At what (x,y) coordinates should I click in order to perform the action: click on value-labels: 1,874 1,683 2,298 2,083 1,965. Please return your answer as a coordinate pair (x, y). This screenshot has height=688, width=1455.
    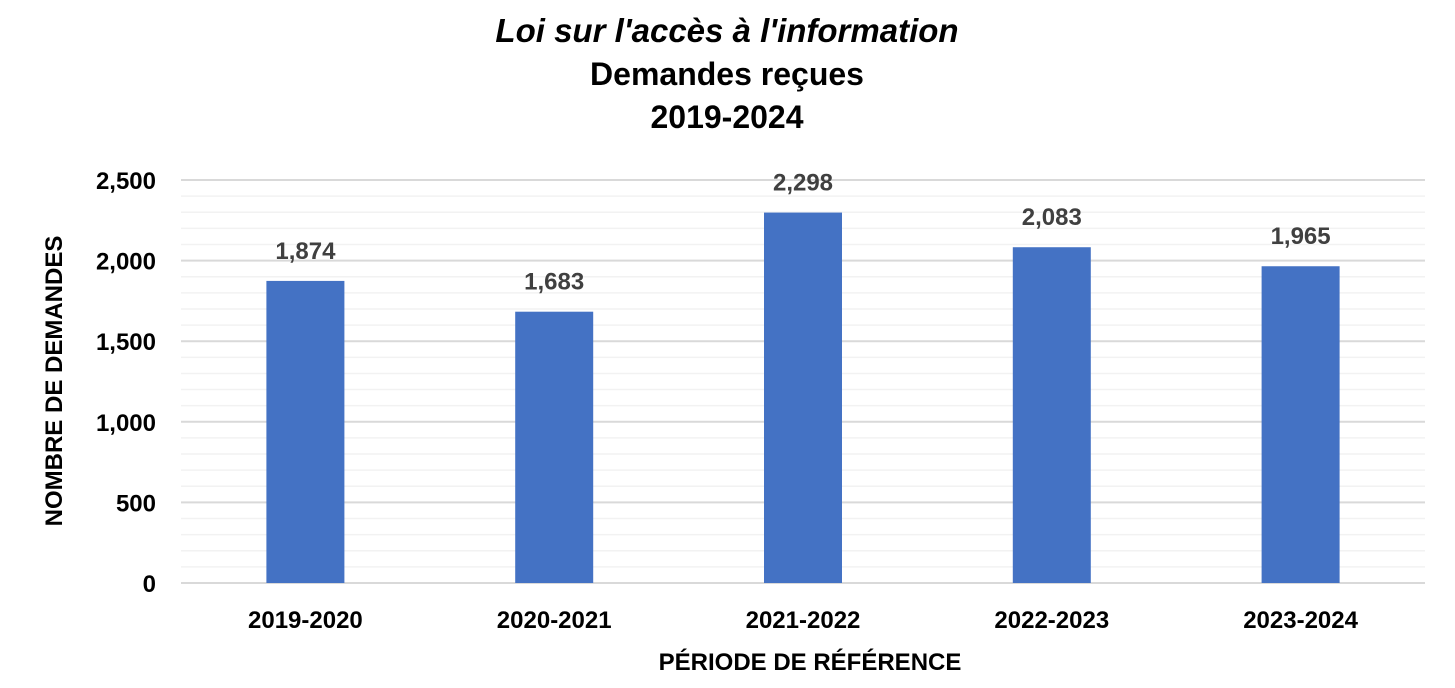
    Looking at the image, I should click on (802, 233).